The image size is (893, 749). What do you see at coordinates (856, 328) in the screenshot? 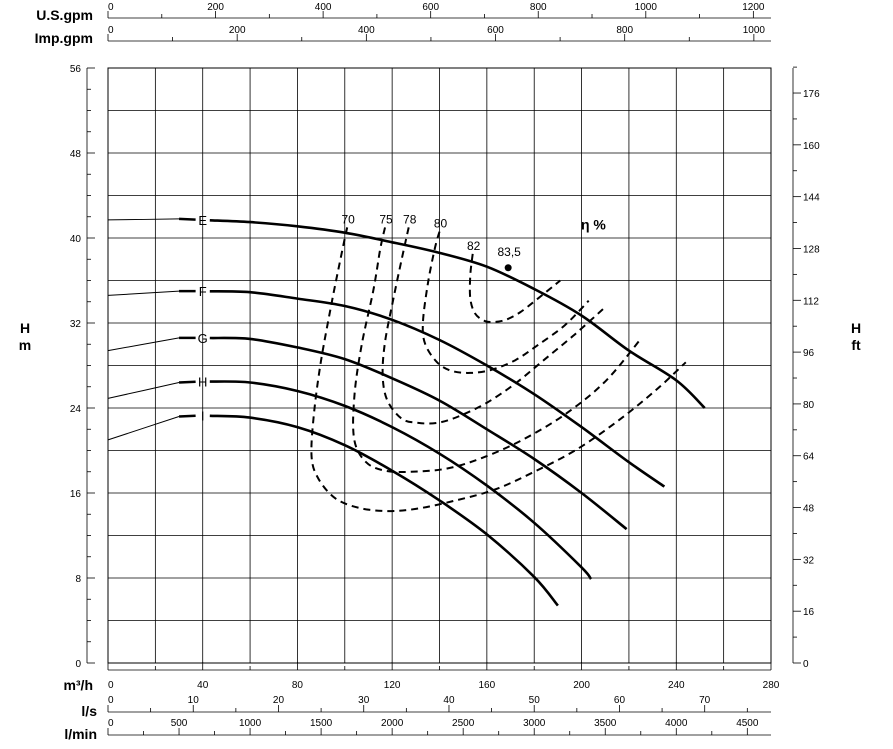
I see `right-axis-label-top: H` at bounding box center [856, 328].